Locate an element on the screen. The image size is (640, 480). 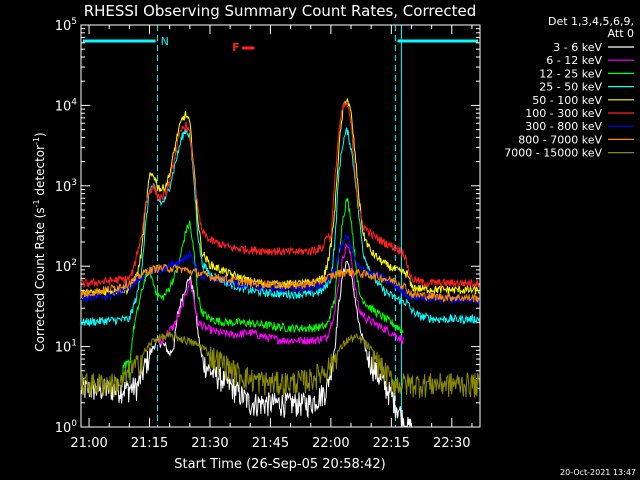
y-tick-label: 10⁵ is located at coordinates (66, 25).